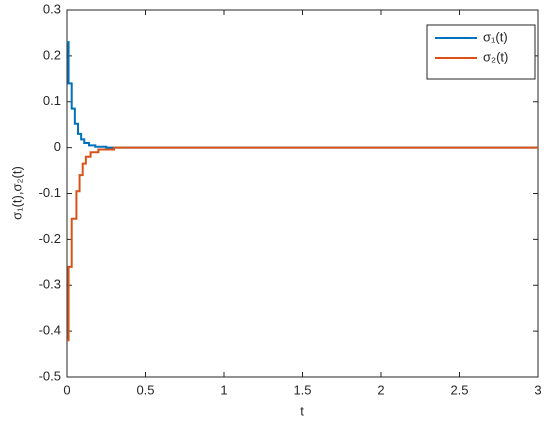 This screenshot has width=550, height=426. Describe the element at coordinates (52, 54) in the screenshot. I see `y-tick-label: 0.2` at that location.